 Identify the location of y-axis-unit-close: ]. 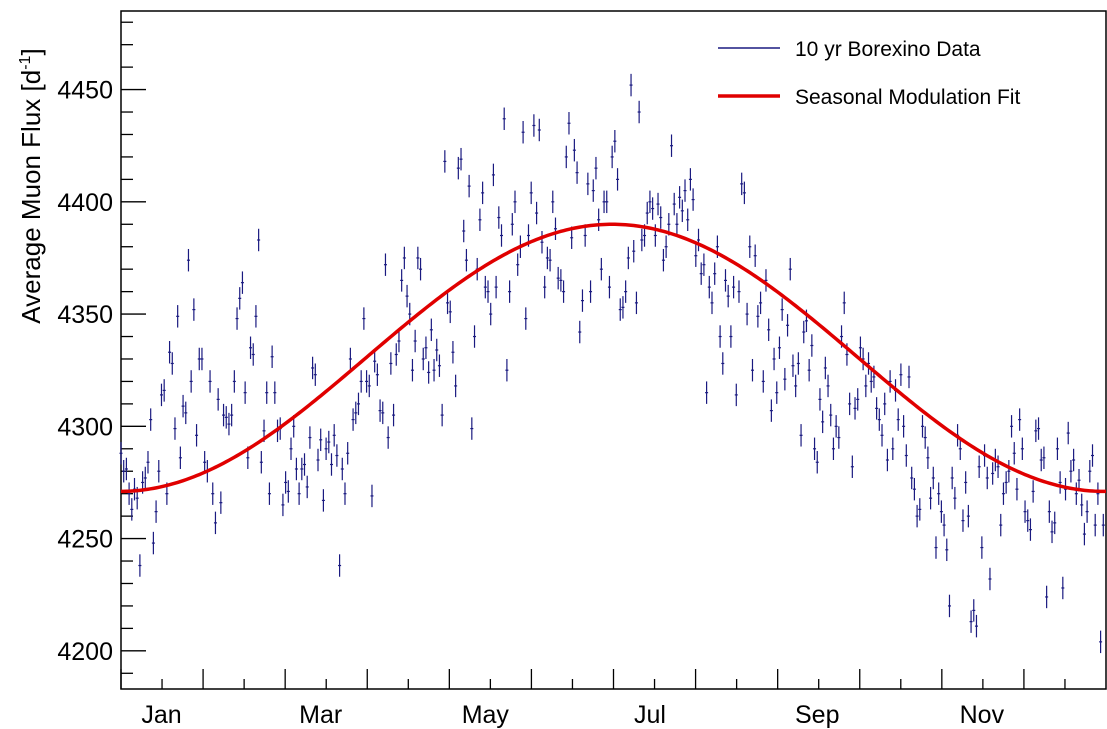
(31, 51).